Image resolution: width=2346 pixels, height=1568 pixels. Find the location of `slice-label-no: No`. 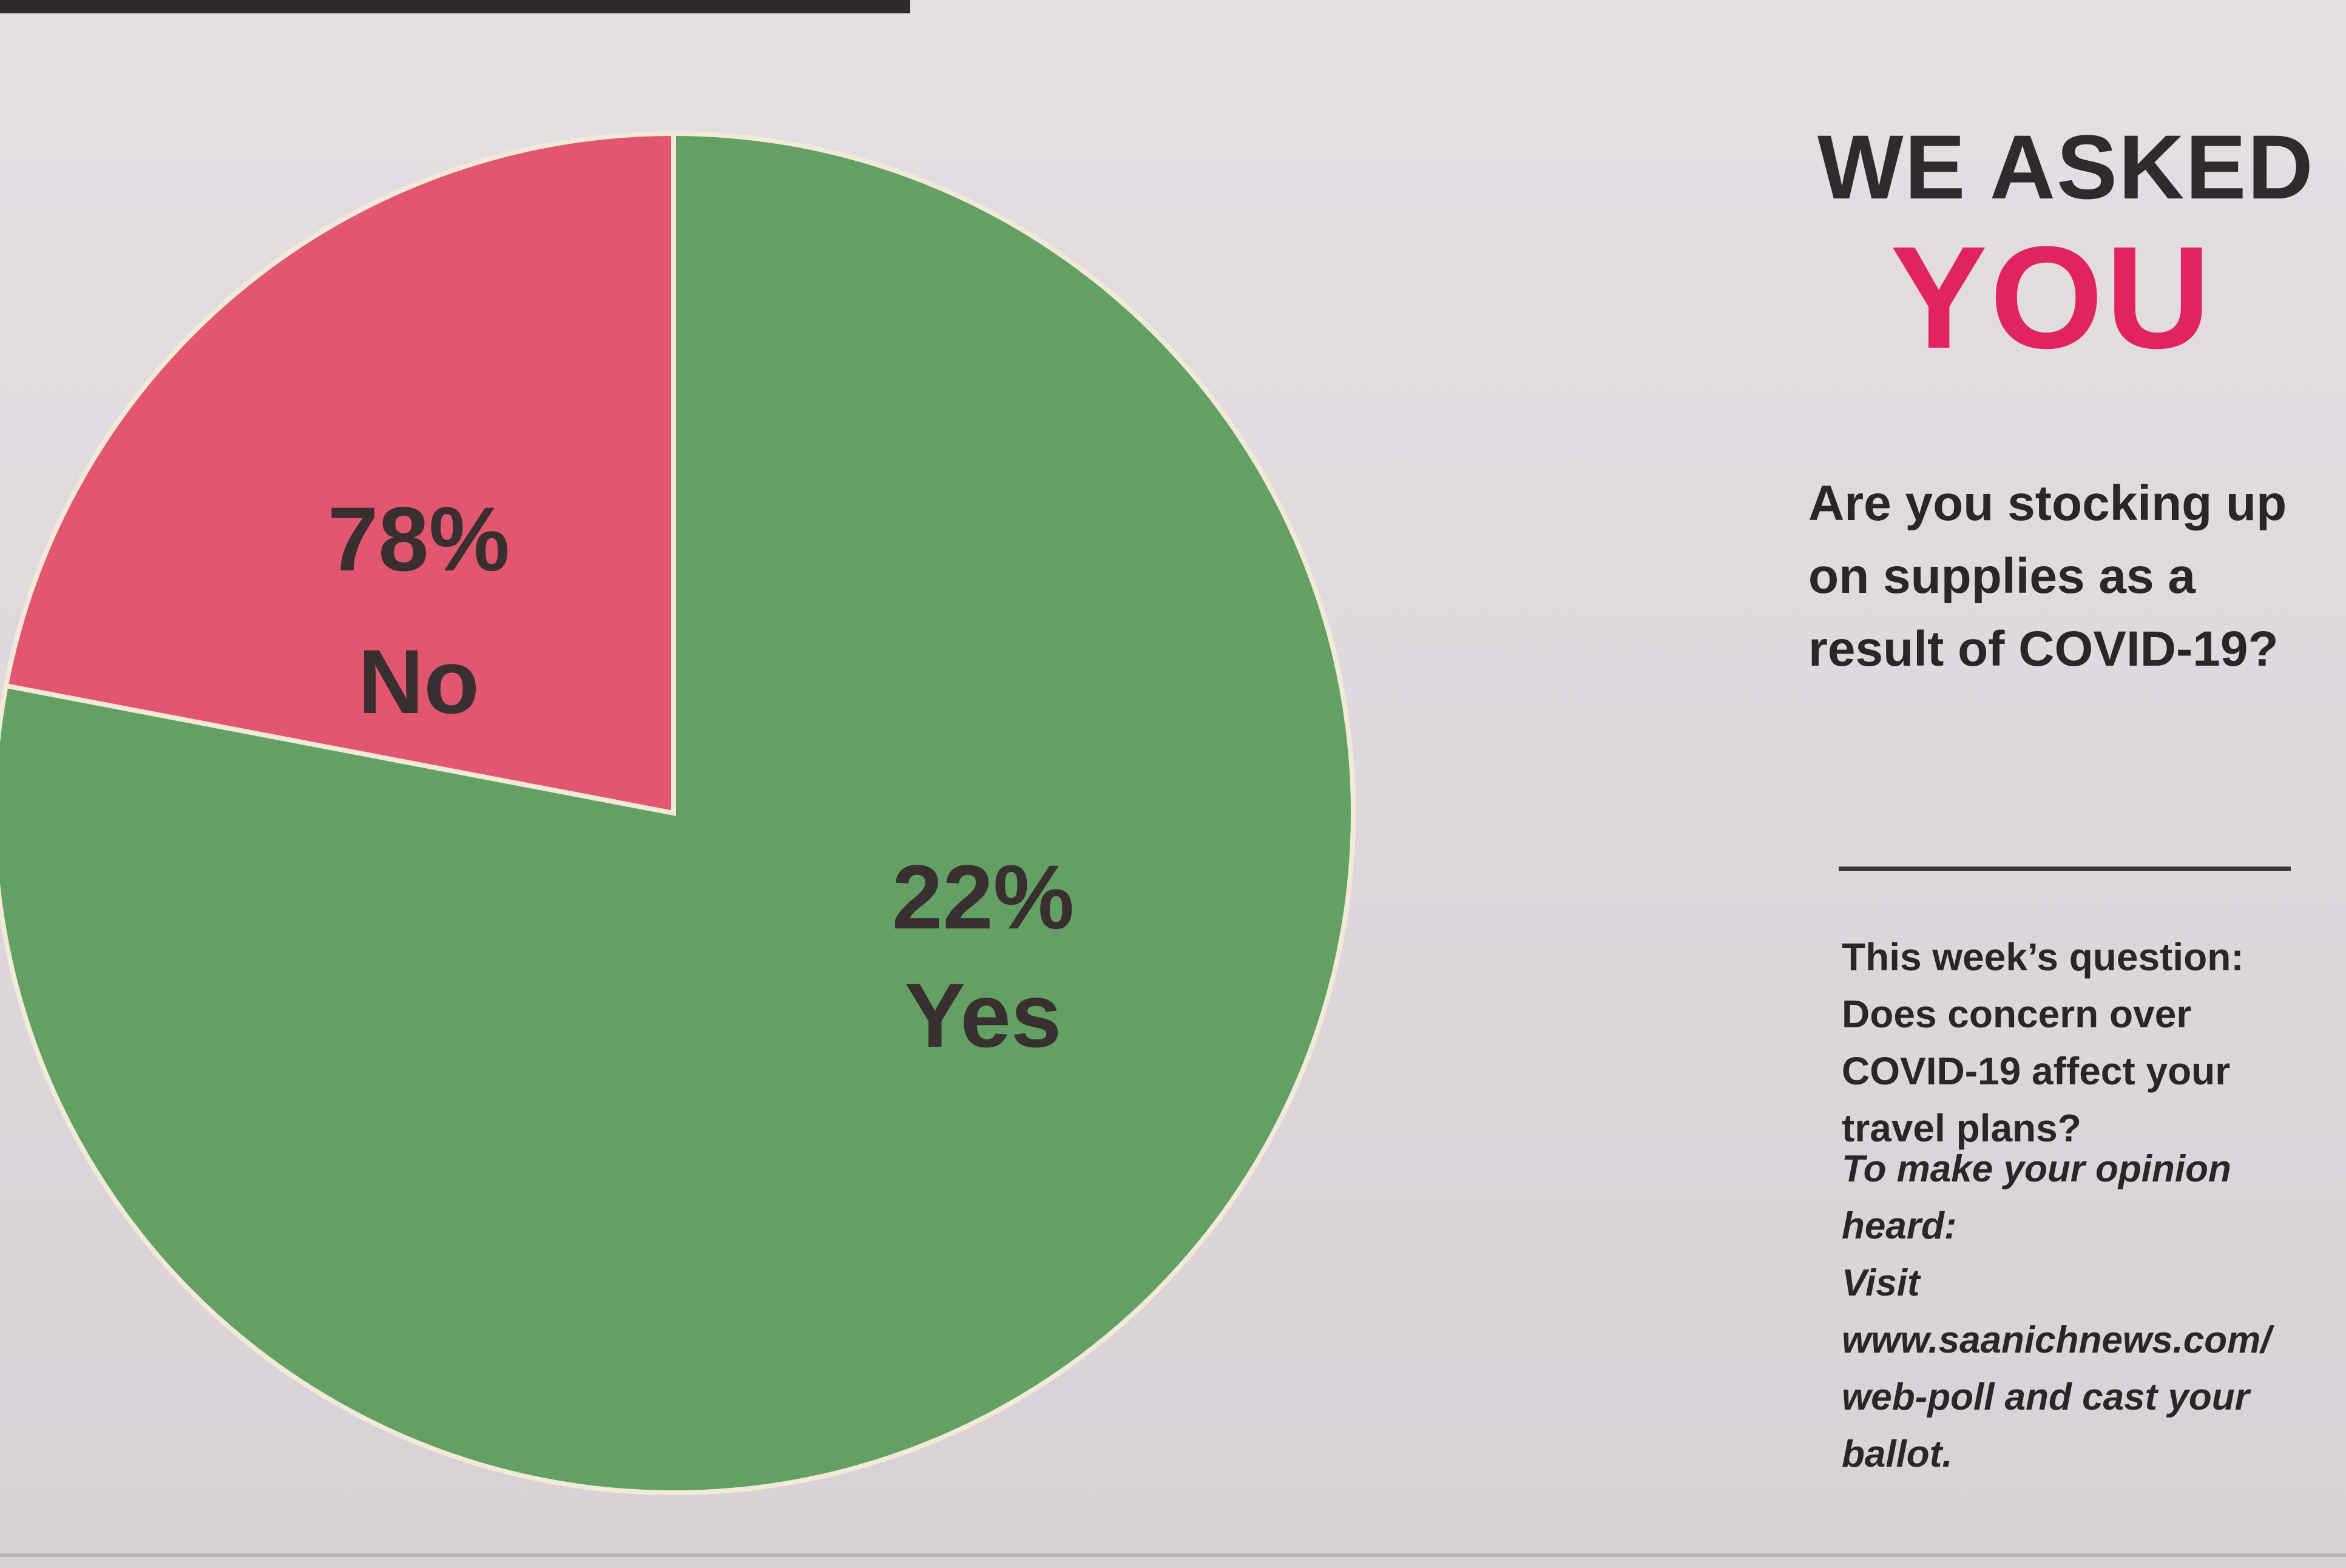

slice-label-no: No is located at coordinates (418, 681).